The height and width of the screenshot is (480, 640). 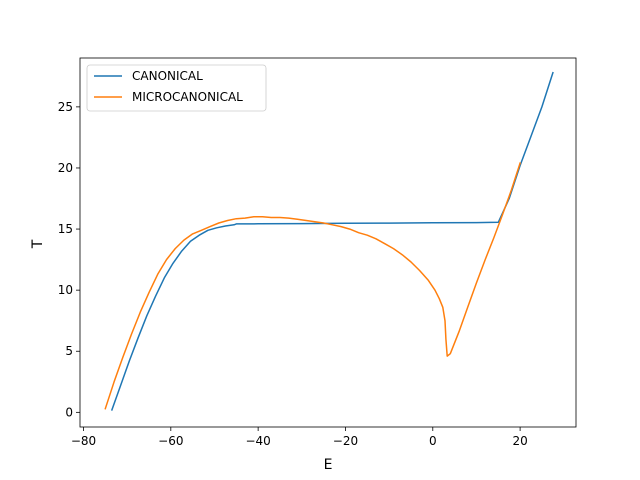 I want to click on legend: CANONICAL MICROCANONICAL, so click(x=176, y=88).